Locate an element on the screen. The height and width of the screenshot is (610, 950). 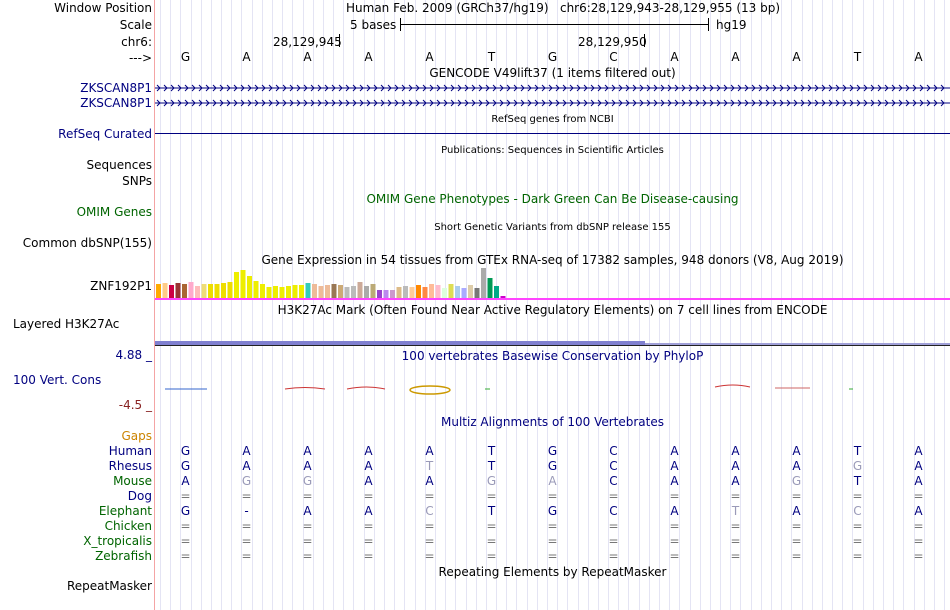
species-label: Chicken is located at coordinates (128, 526).